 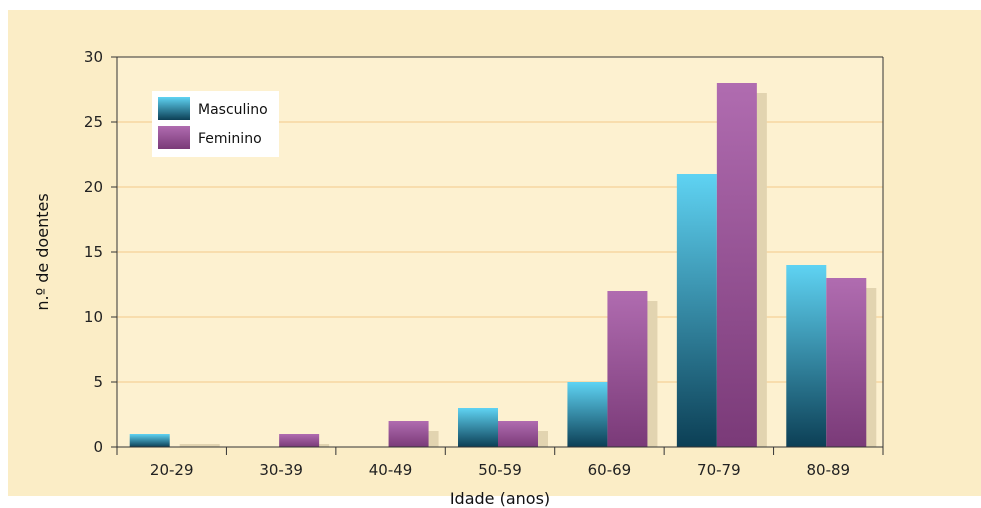 I want to click on y-axis-ticks: 0 5 10 15 20 25 30, so click(x=100, y=252).